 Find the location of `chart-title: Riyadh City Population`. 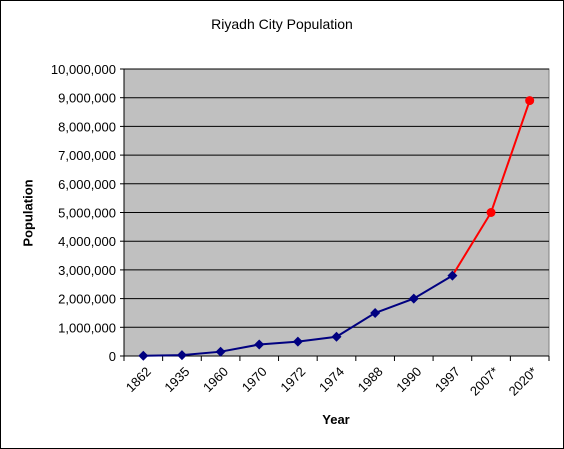

chart-title: Riyadh City Population is located at coordinates (282, 24).